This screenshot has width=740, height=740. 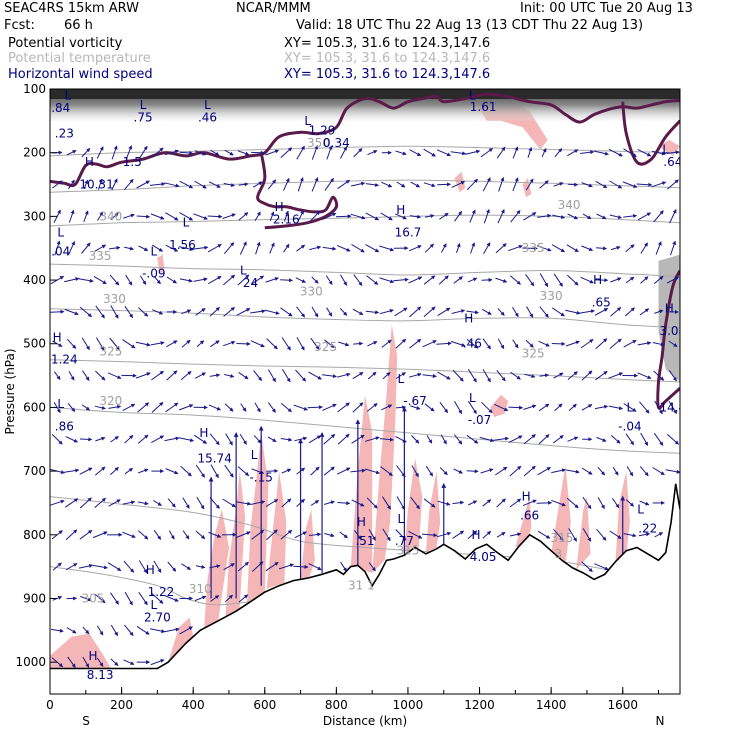 I want to click on field-theta-name: Potential temperature, so click(x=79, y=58).